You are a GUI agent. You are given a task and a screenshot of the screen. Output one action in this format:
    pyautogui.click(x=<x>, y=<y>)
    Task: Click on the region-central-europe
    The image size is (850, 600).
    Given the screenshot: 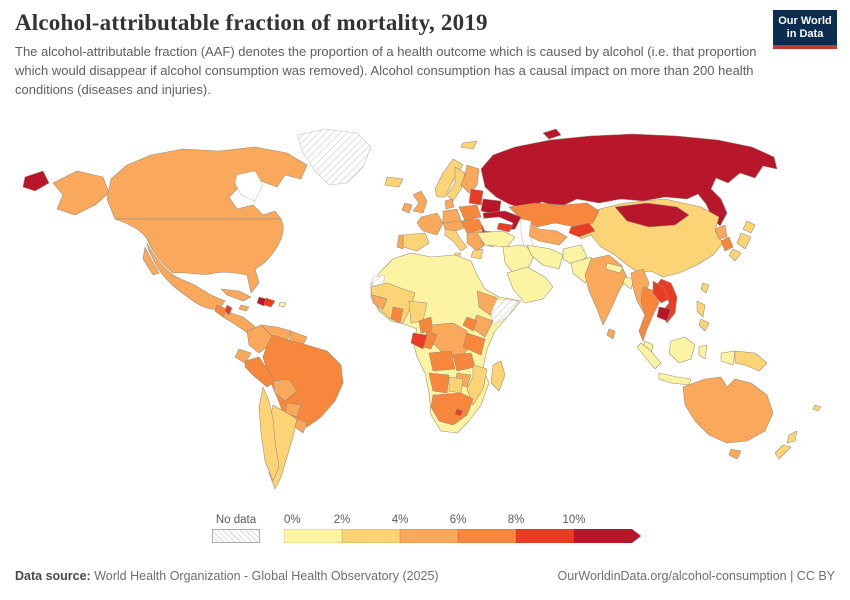 What is the action you would take?
    pyautogui.click(x=455, y=226)
    